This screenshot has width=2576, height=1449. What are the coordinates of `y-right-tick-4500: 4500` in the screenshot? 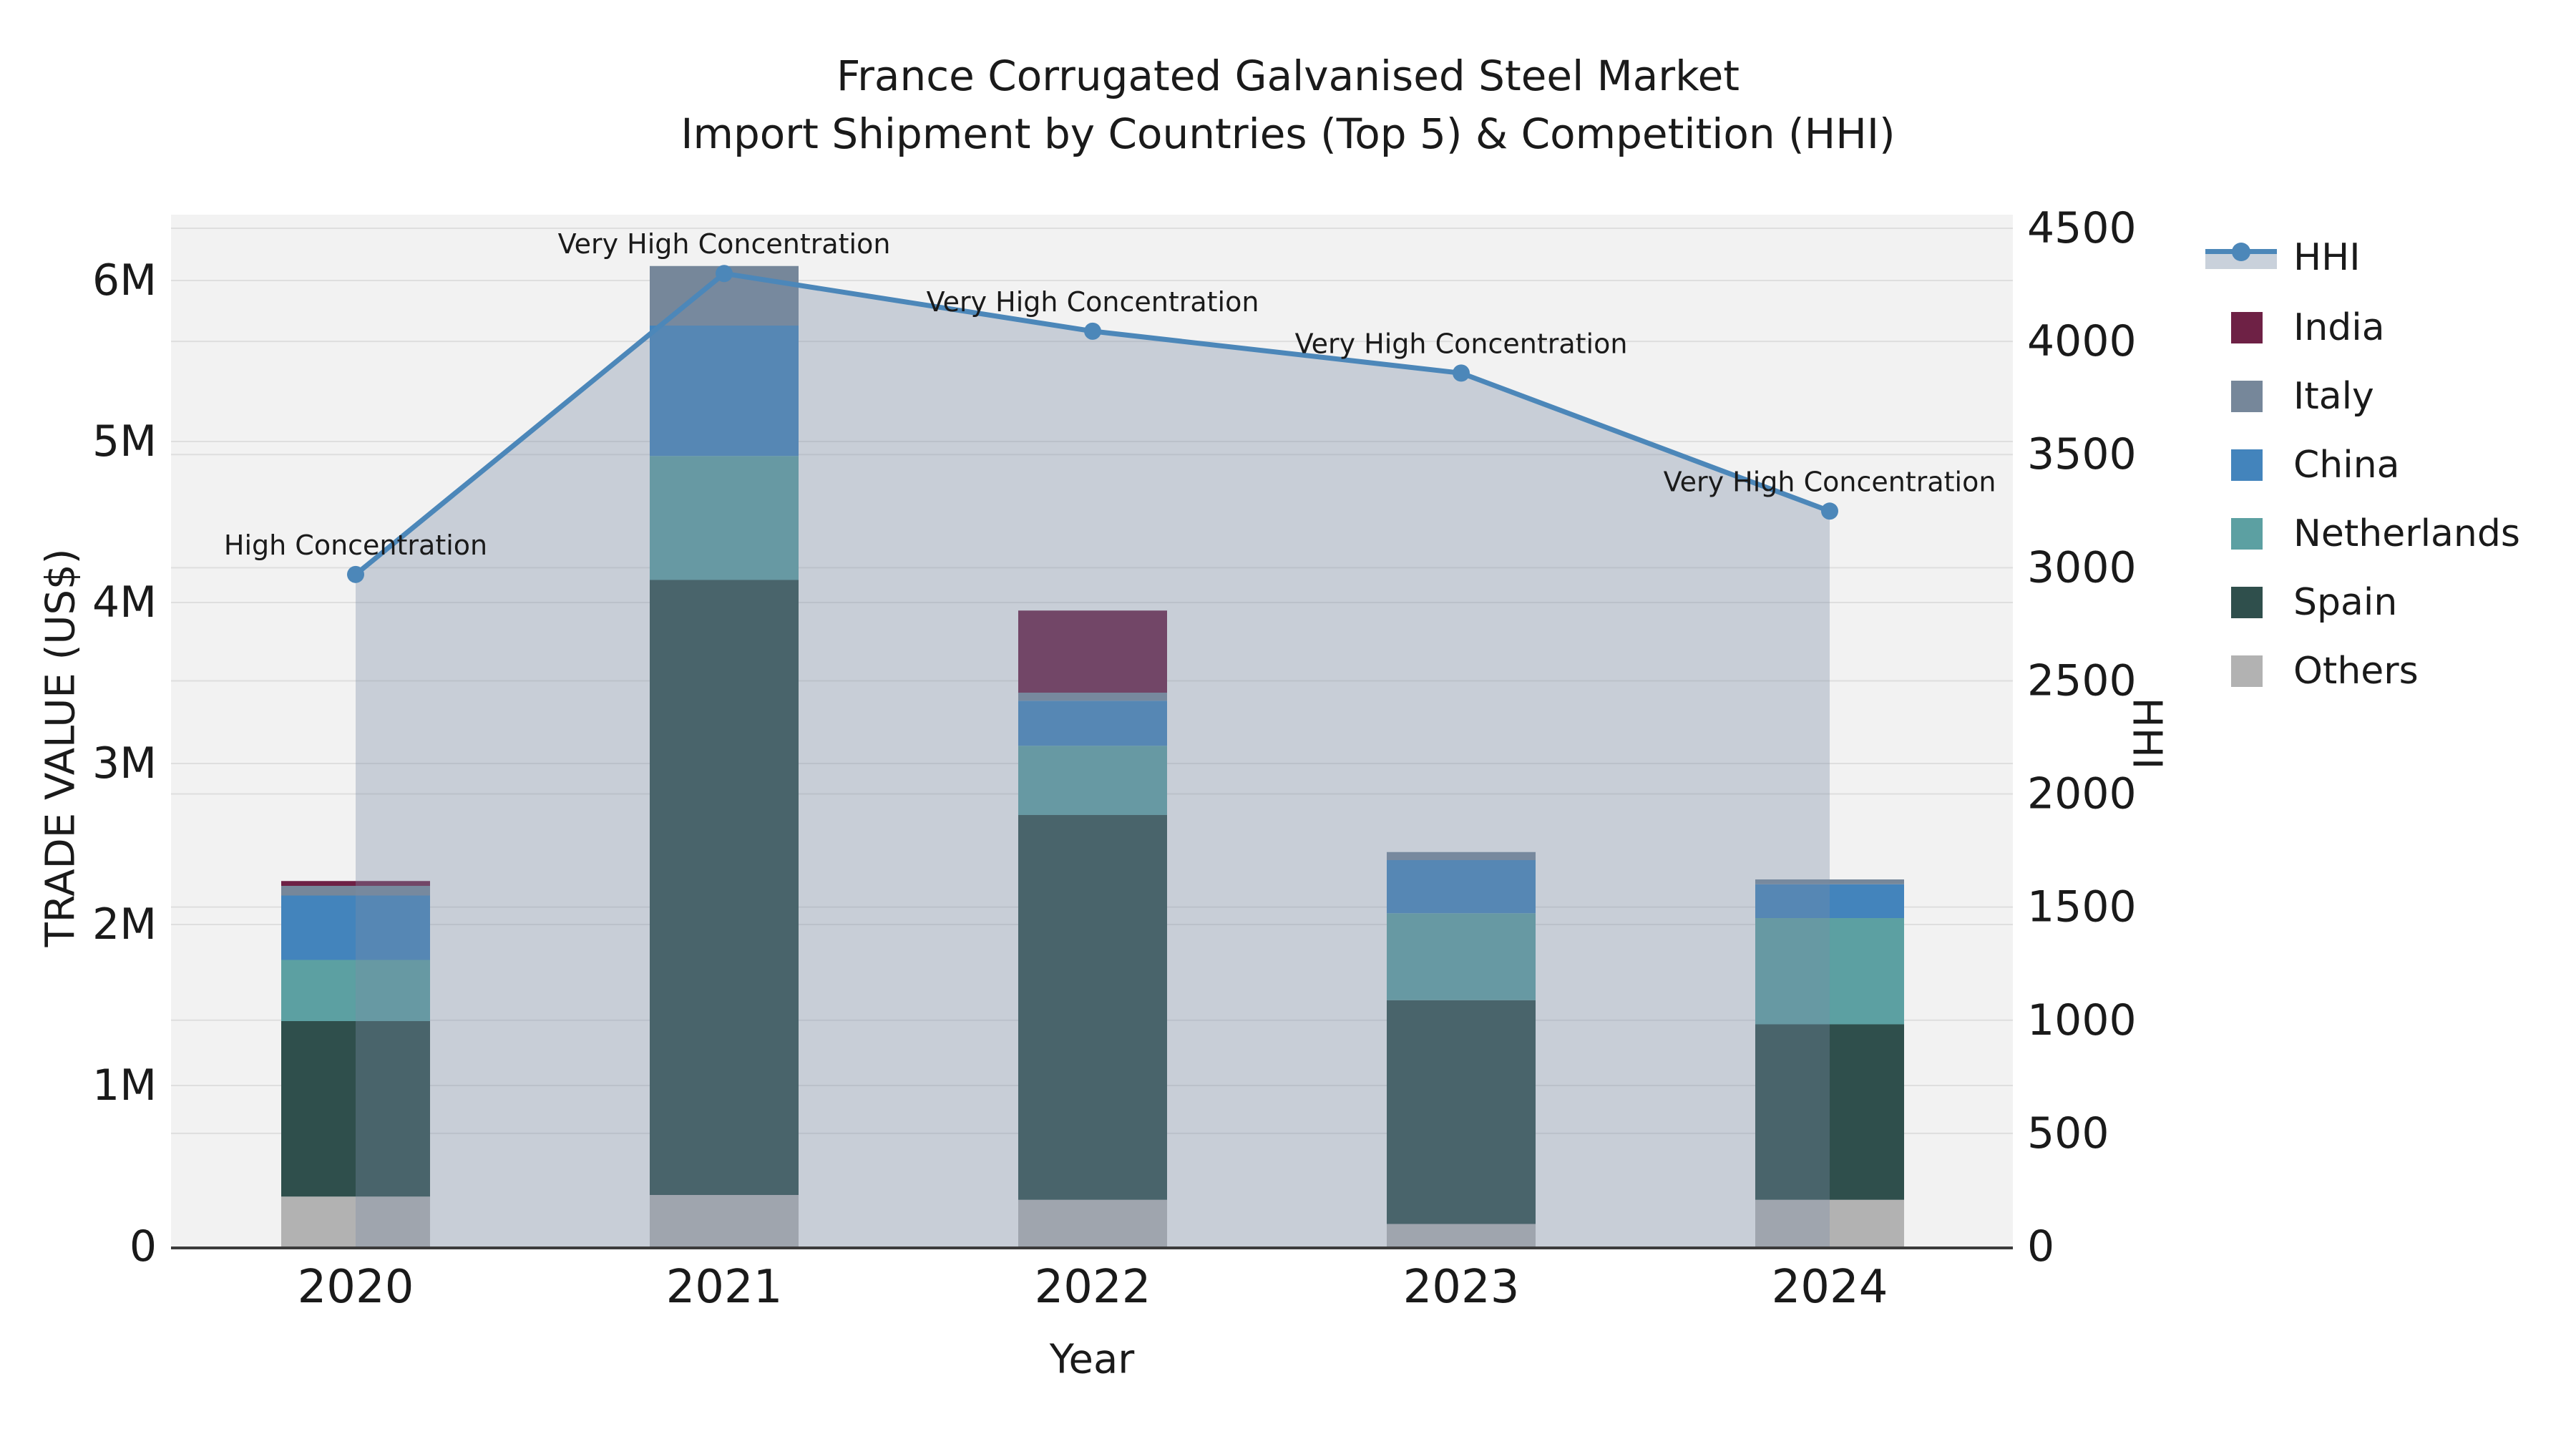 It's located at (2082, 228).